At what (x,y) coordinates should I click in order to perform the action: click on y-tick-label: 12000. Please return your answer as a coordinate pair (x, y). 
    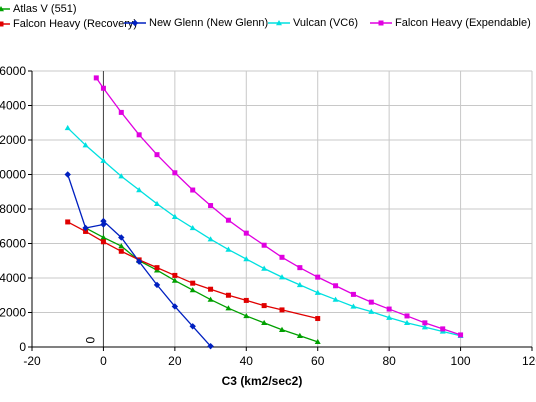
    Looking at the image, I should click on (13, 140).